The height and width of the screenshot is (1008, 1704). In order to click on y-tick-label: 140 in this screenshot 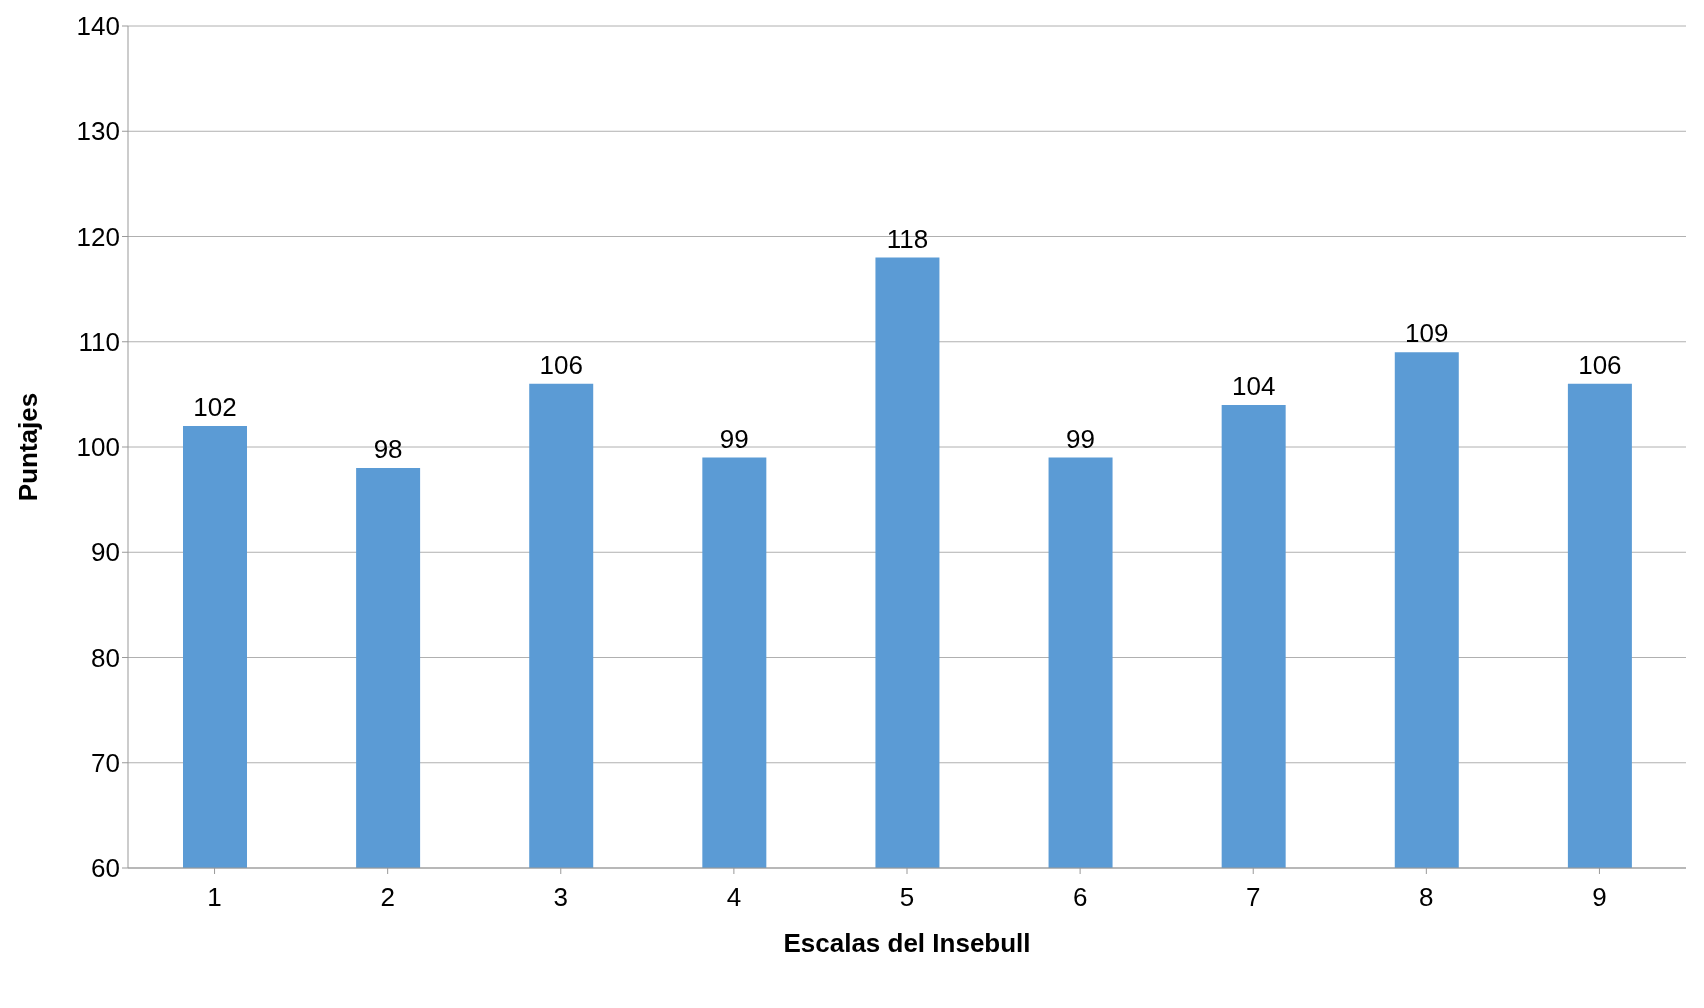, I will do `click(98, 26)`.